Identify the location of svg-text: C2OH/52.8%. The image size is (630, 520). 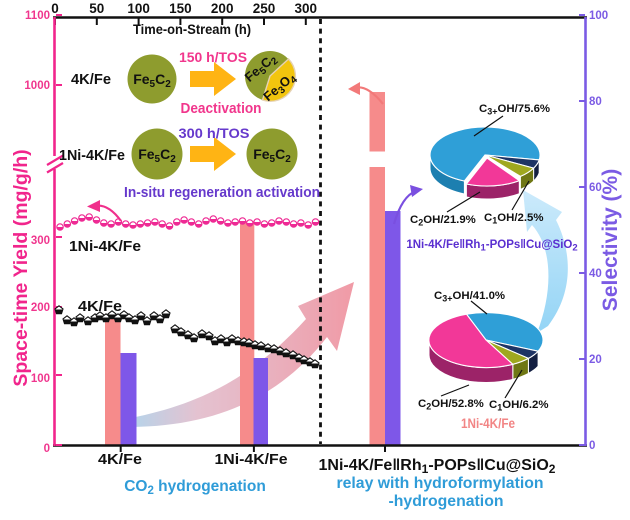
(451, 405).